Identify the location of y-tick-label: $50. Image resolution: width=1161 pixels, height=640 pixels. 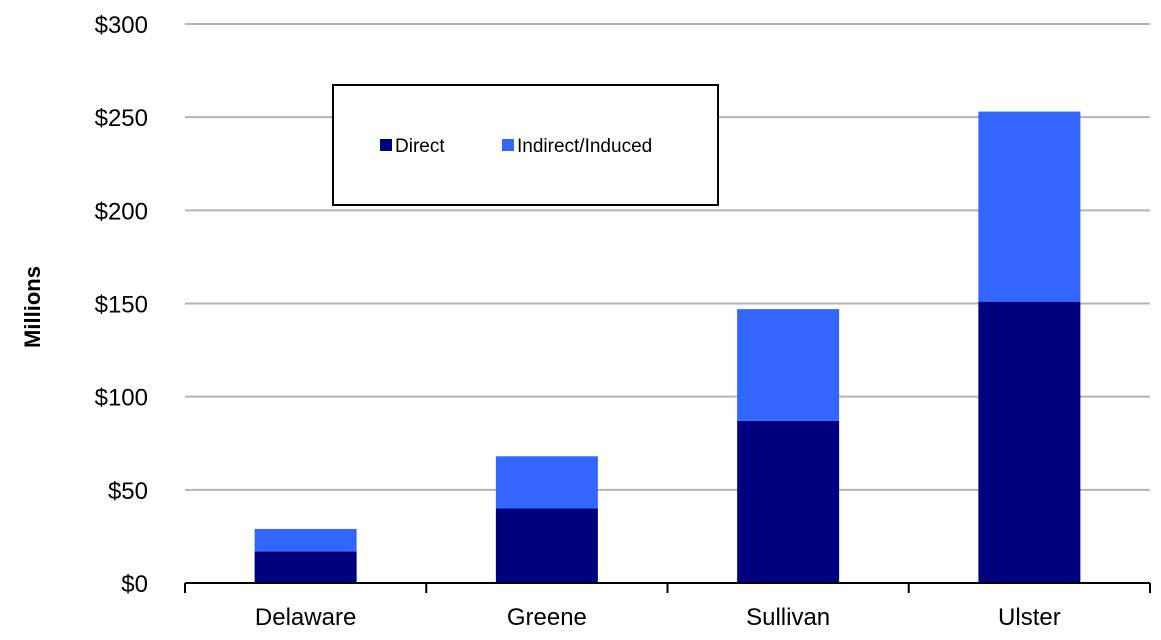
(128, 491).